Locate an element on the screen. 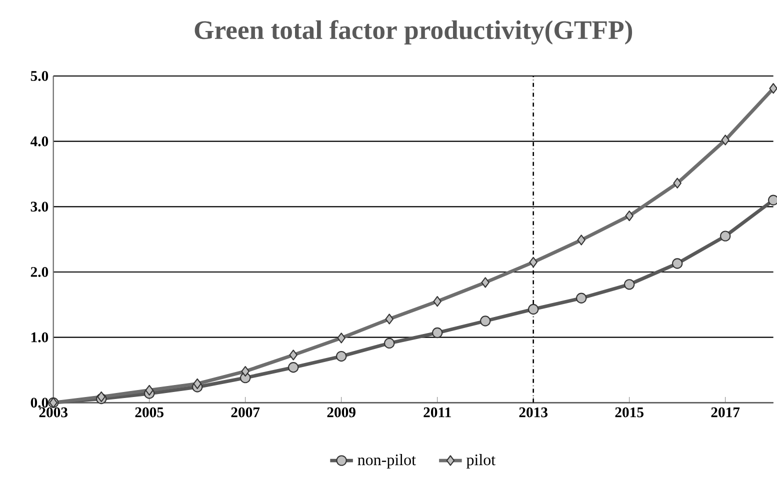 Image resolution: width=777 pixels, height=480 pixels. x-tick-label: 2013 is located at coordinates (533, 412).